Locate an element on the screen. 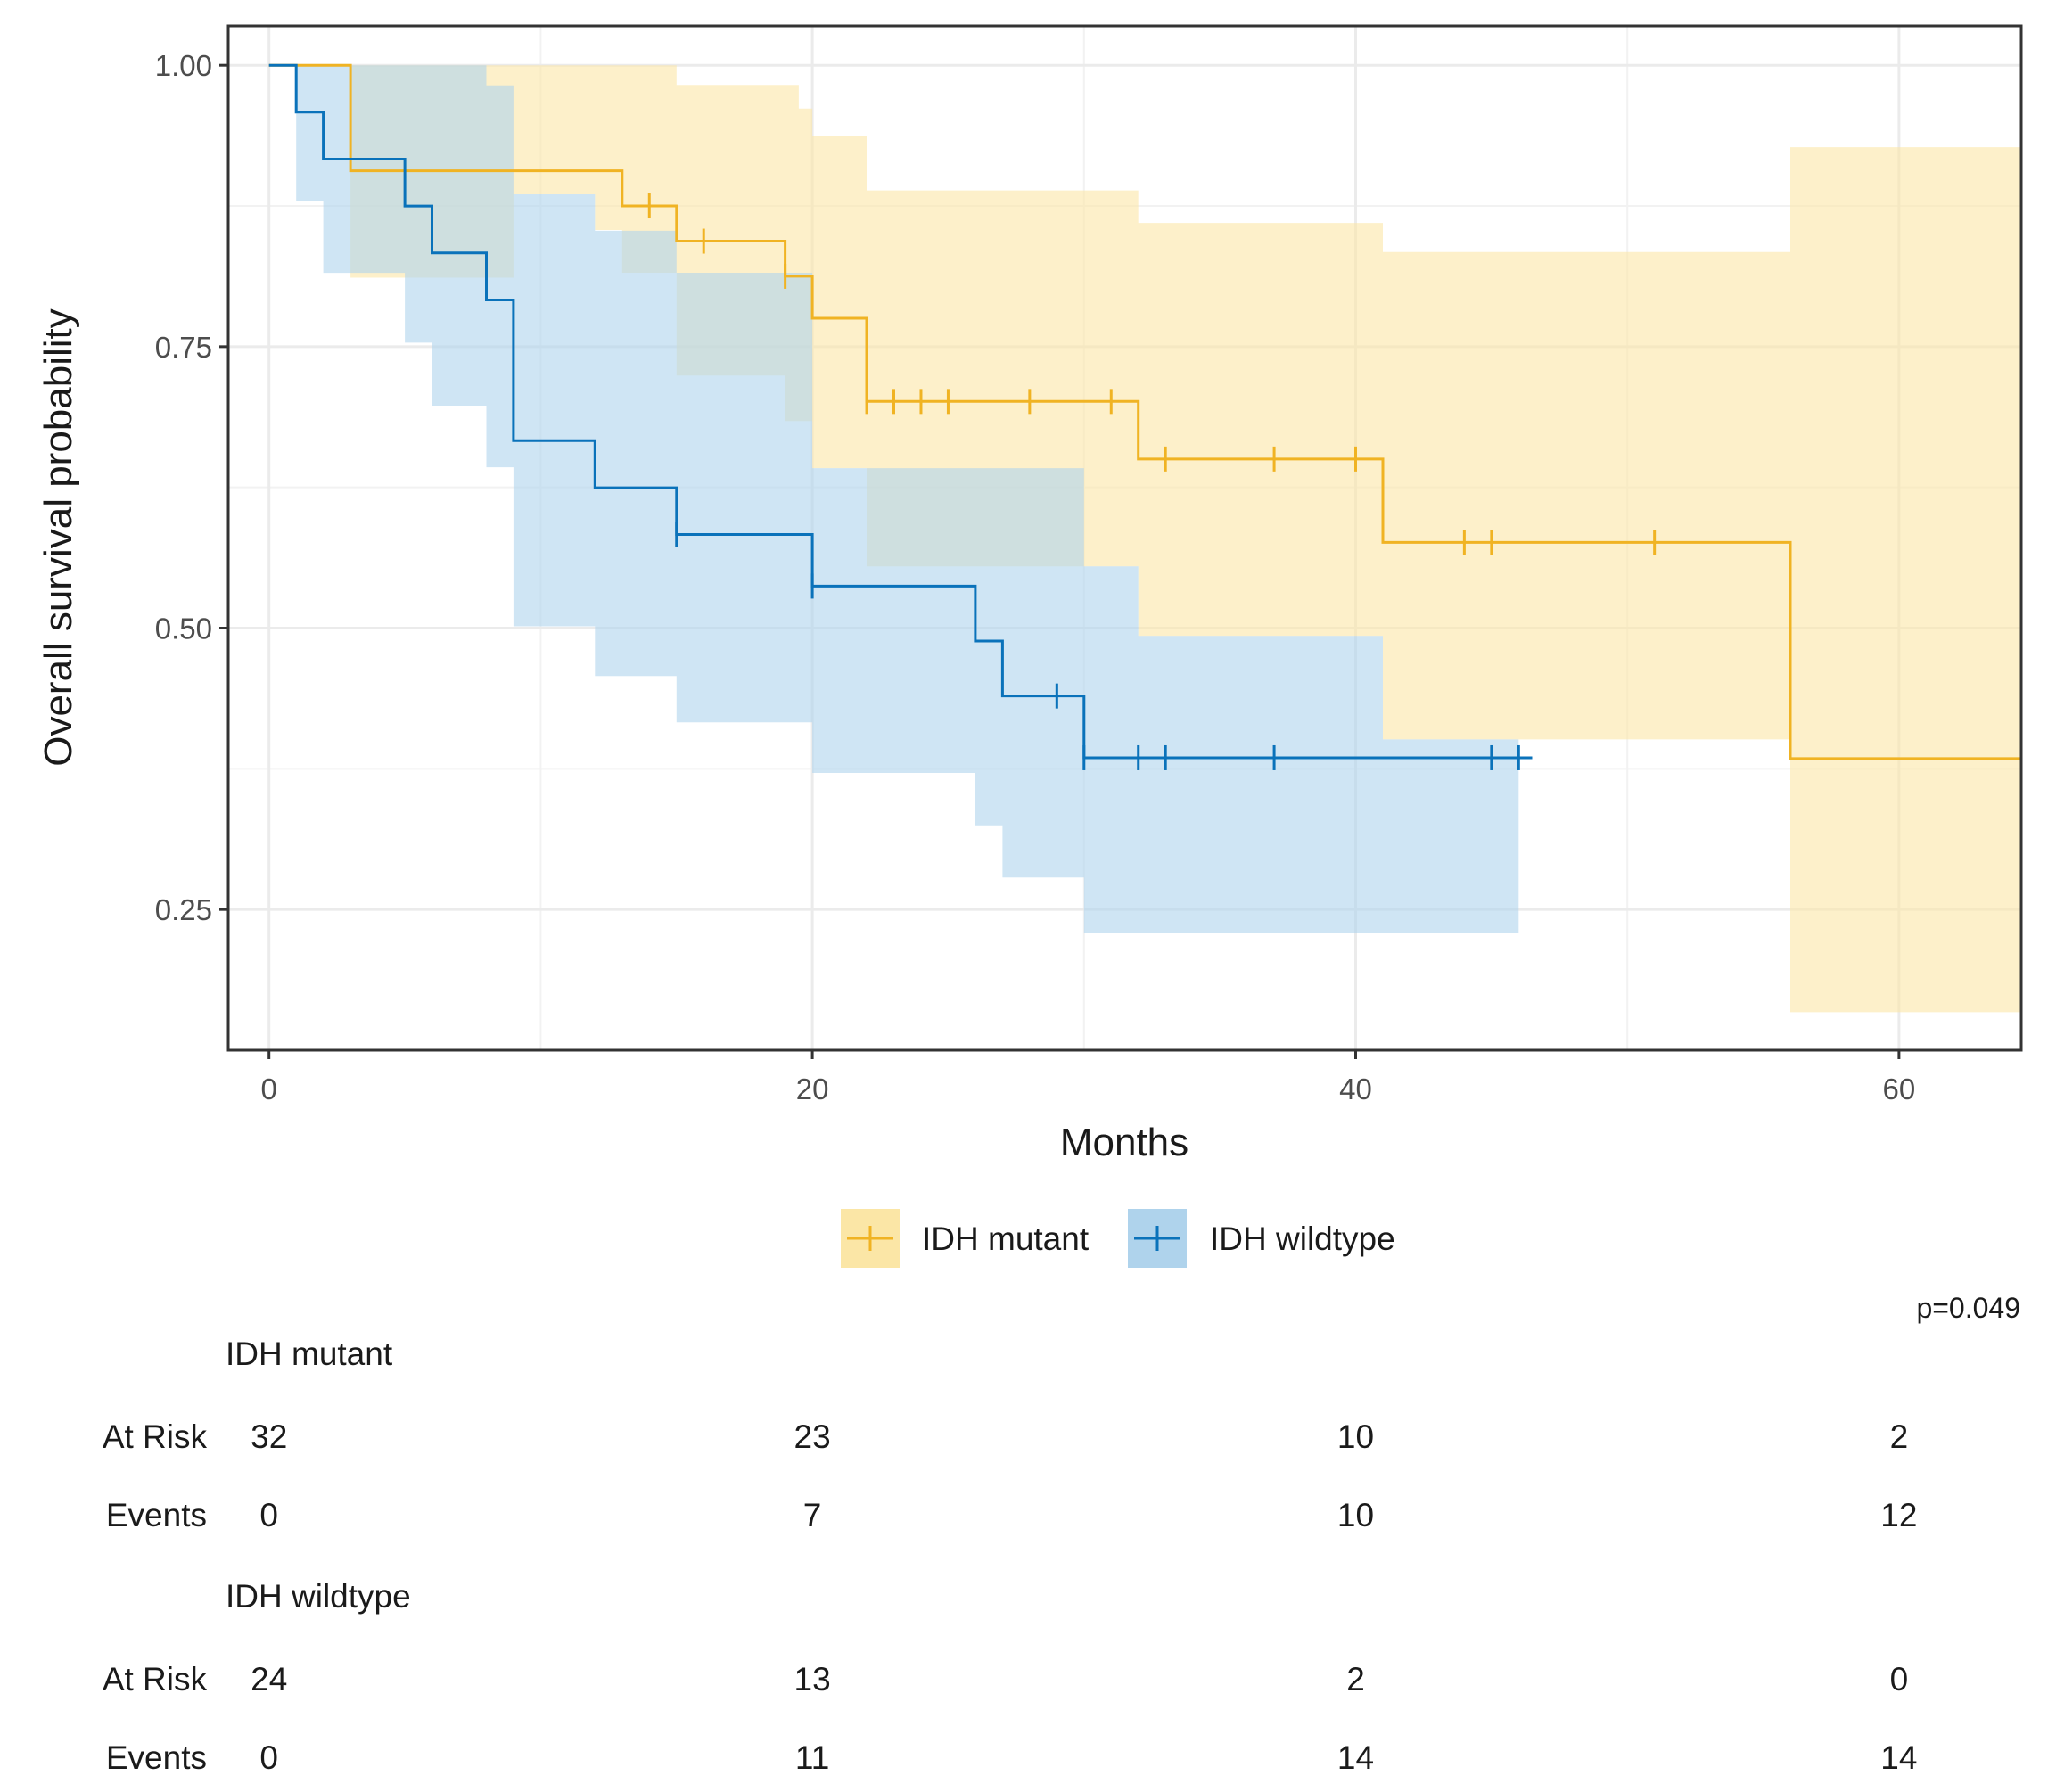 The height and width of the screenshot is (1792, 2056). at-risk-value: 24 is located at coordinates (269, 1679).